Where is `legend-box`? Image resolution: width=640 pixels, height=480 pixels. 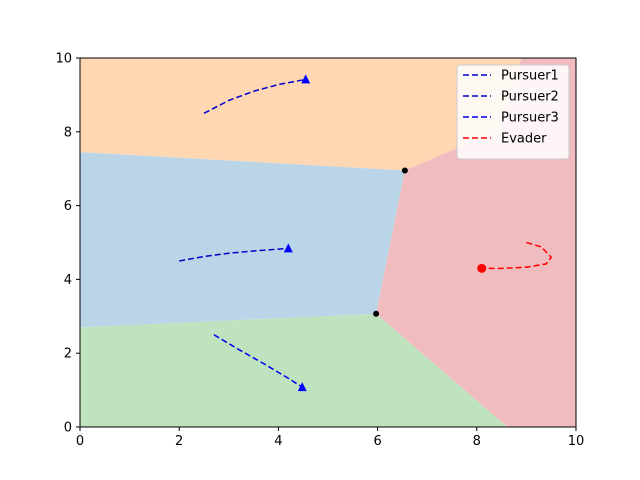 legend-box is located at coordinates (513, 112).